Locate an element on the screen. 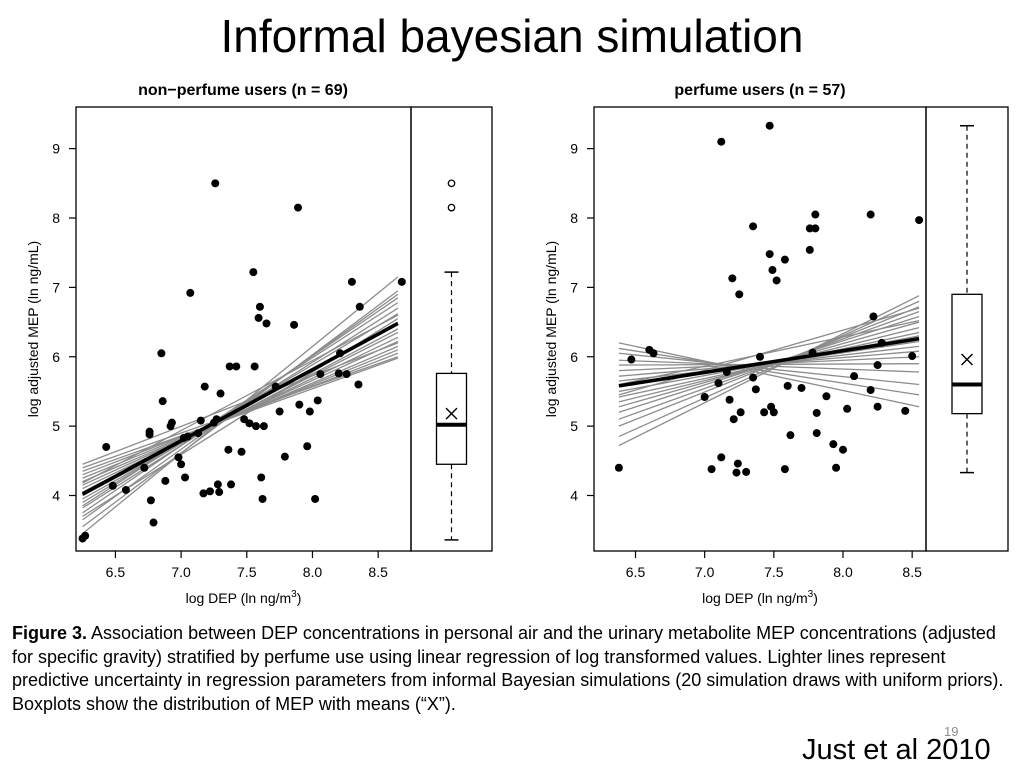 This screenshot has width=1024, height=768. x-axis-label: log DEP (ln ng/m3) is located at coordinates (760, 597).